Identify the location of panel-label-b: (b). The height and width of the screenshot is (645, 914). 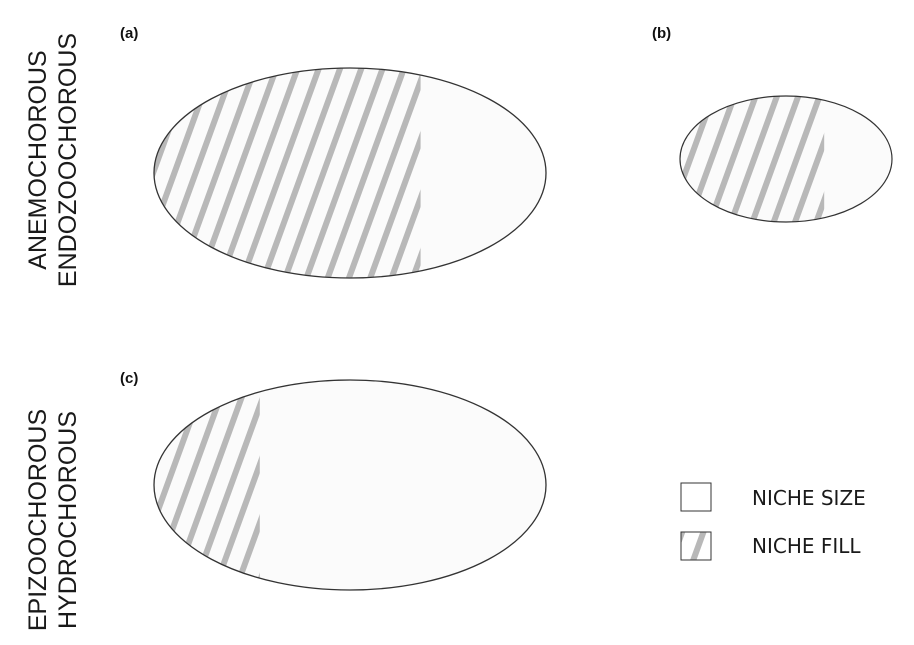
(661, 33).